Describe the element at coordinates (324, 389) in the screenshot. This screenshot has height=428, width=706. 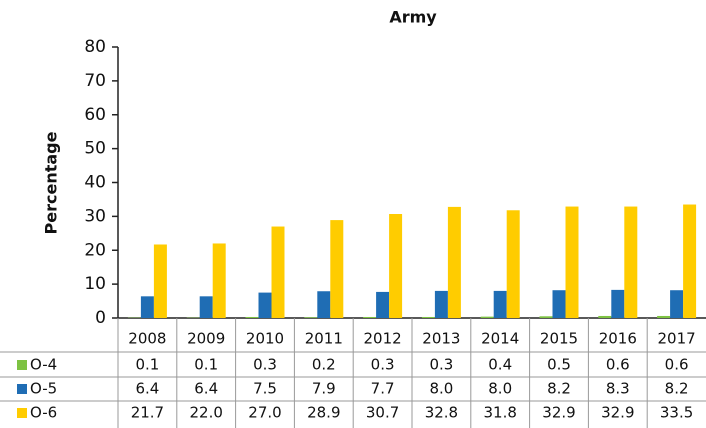
I see `table-value: 7.9` at that location.